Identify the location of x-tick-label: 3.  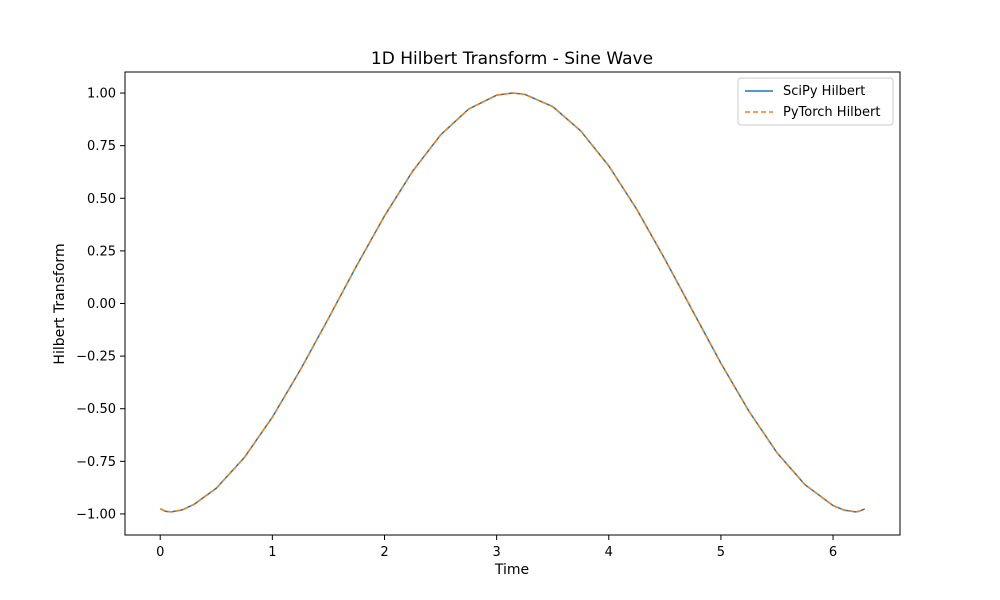
(496, 552).